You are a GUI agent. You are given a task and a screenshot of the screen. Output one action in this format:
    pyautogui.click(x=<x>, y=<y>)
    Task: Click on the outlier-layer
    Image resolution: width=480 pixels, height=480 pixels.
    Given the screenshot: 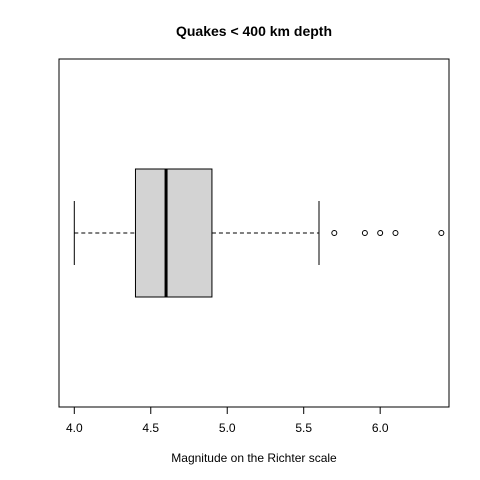 What is the action you would take?
    pyautogui.click(x=388, y=233)
    